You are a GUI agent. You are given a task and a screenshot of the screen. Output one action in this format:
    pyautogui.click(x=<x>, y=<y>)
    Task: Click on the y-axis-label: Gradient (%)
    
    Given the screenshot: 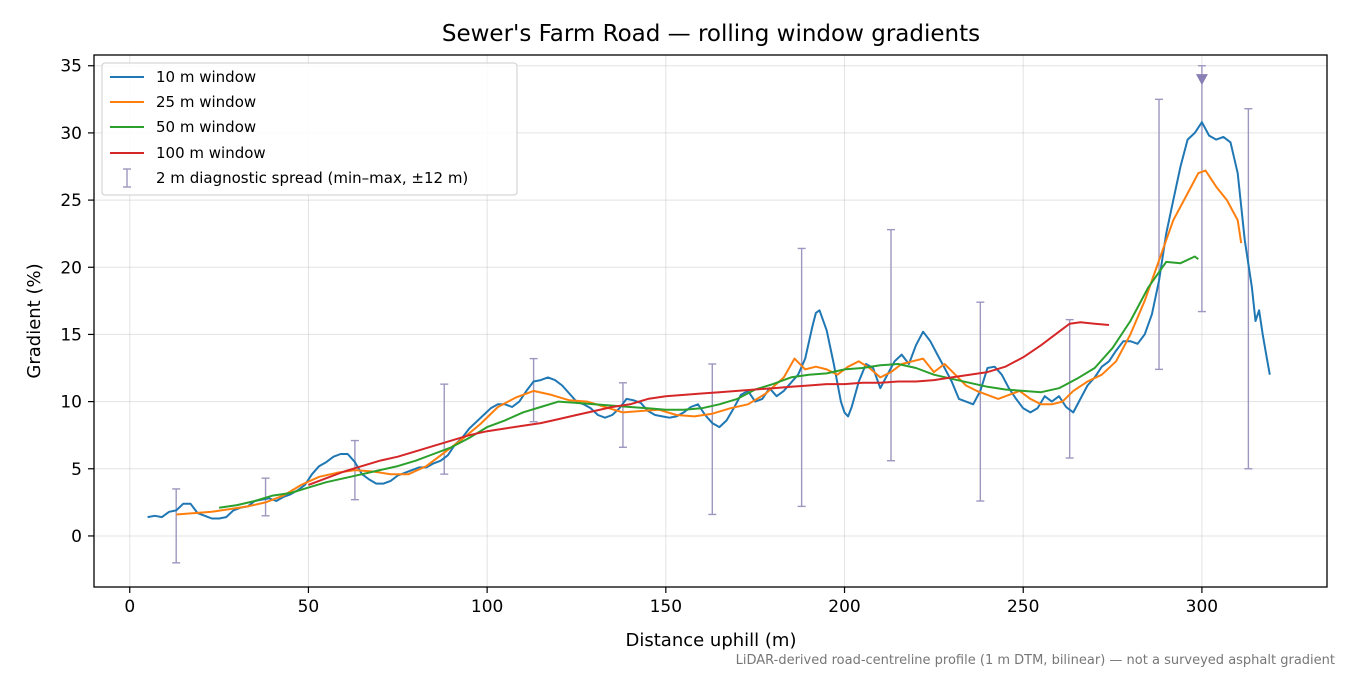 What is the action you would take?
    pyautogui.click(x=34, y=320)
    